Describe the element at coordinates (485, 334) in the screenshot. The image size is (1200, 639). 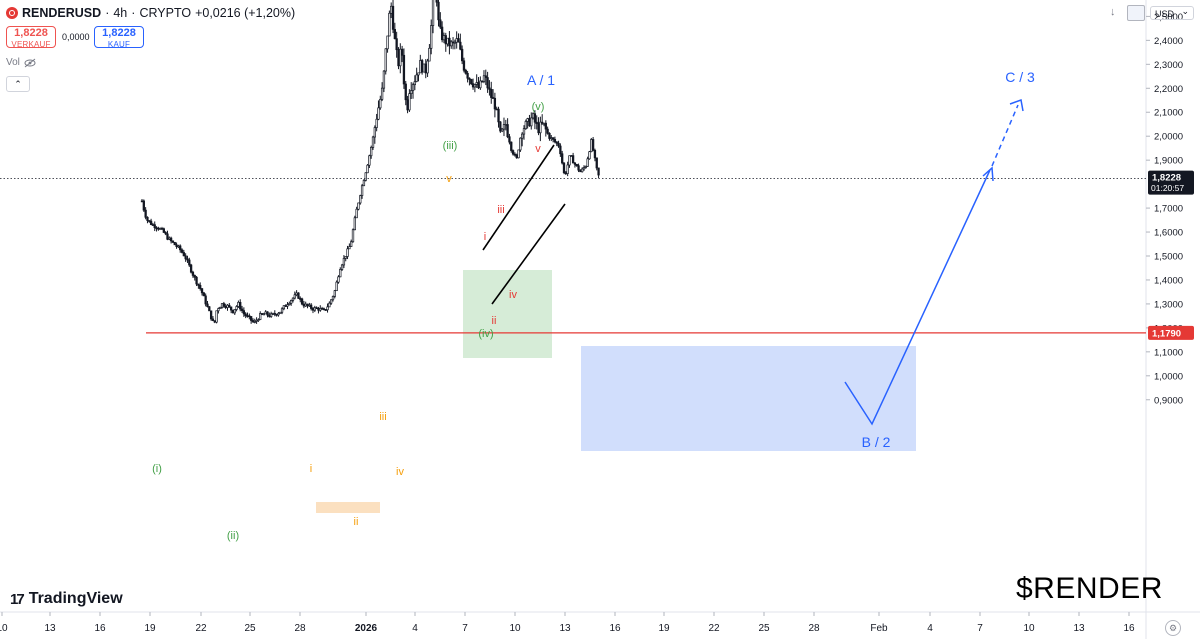
I see `wave-label: (iv)` at that location.